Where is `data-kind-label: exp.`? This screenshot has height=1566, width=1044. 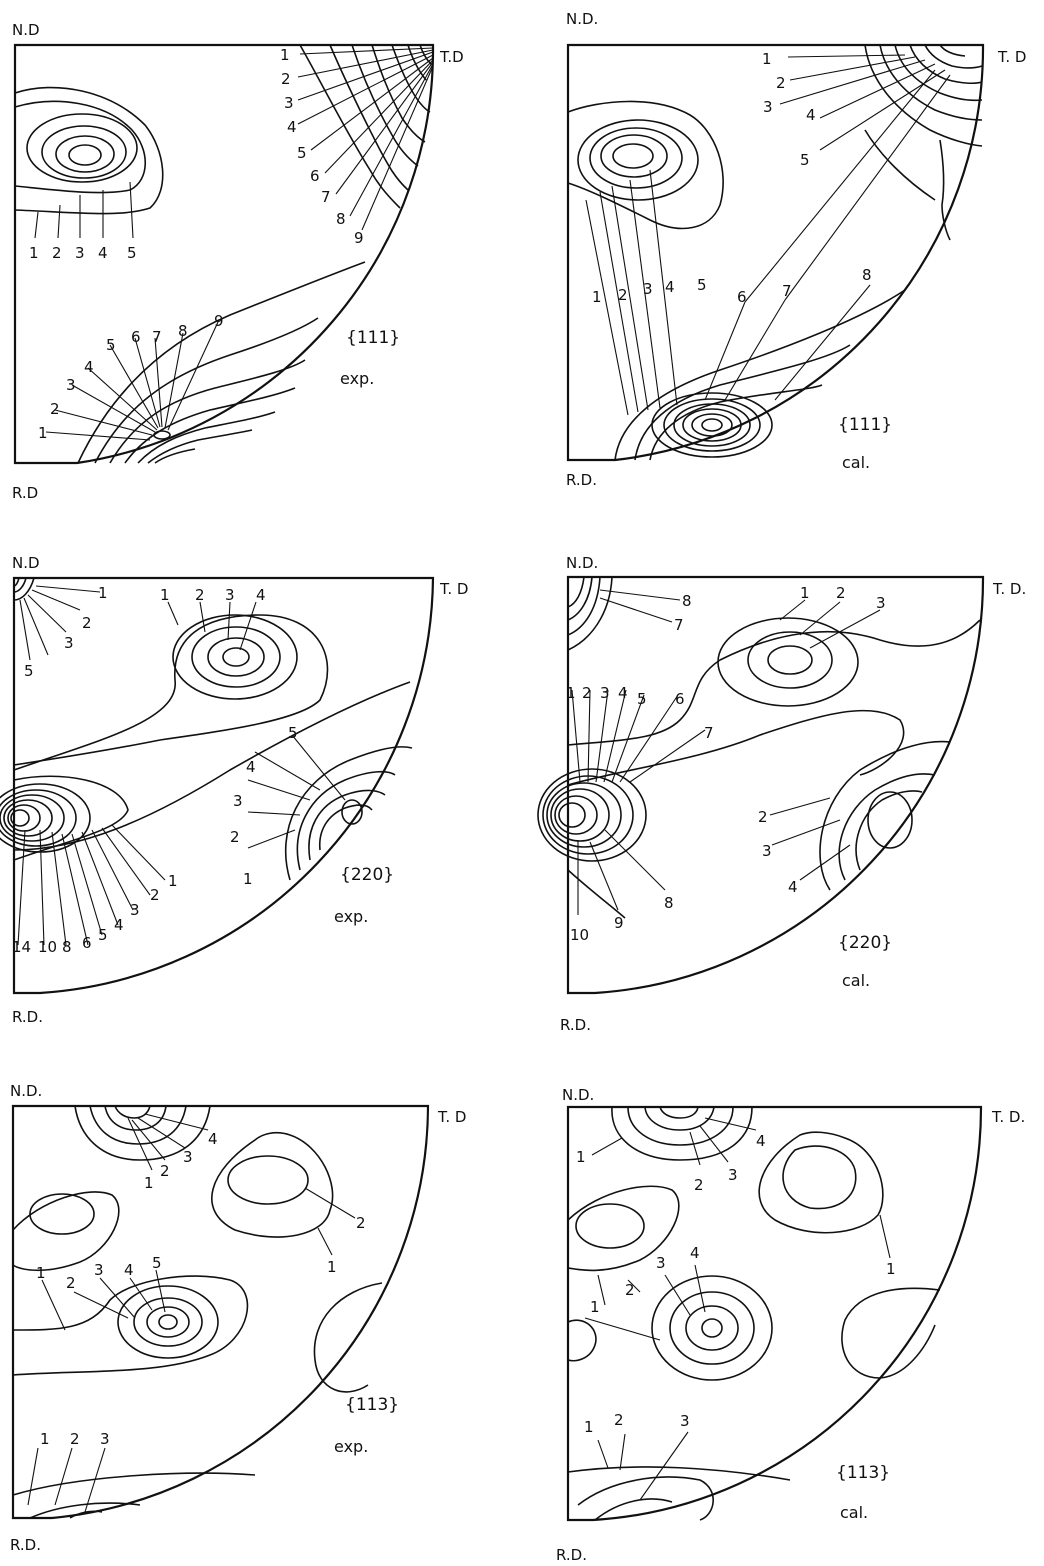 data-kind-label: exp. is located at coordinates (351, 916).